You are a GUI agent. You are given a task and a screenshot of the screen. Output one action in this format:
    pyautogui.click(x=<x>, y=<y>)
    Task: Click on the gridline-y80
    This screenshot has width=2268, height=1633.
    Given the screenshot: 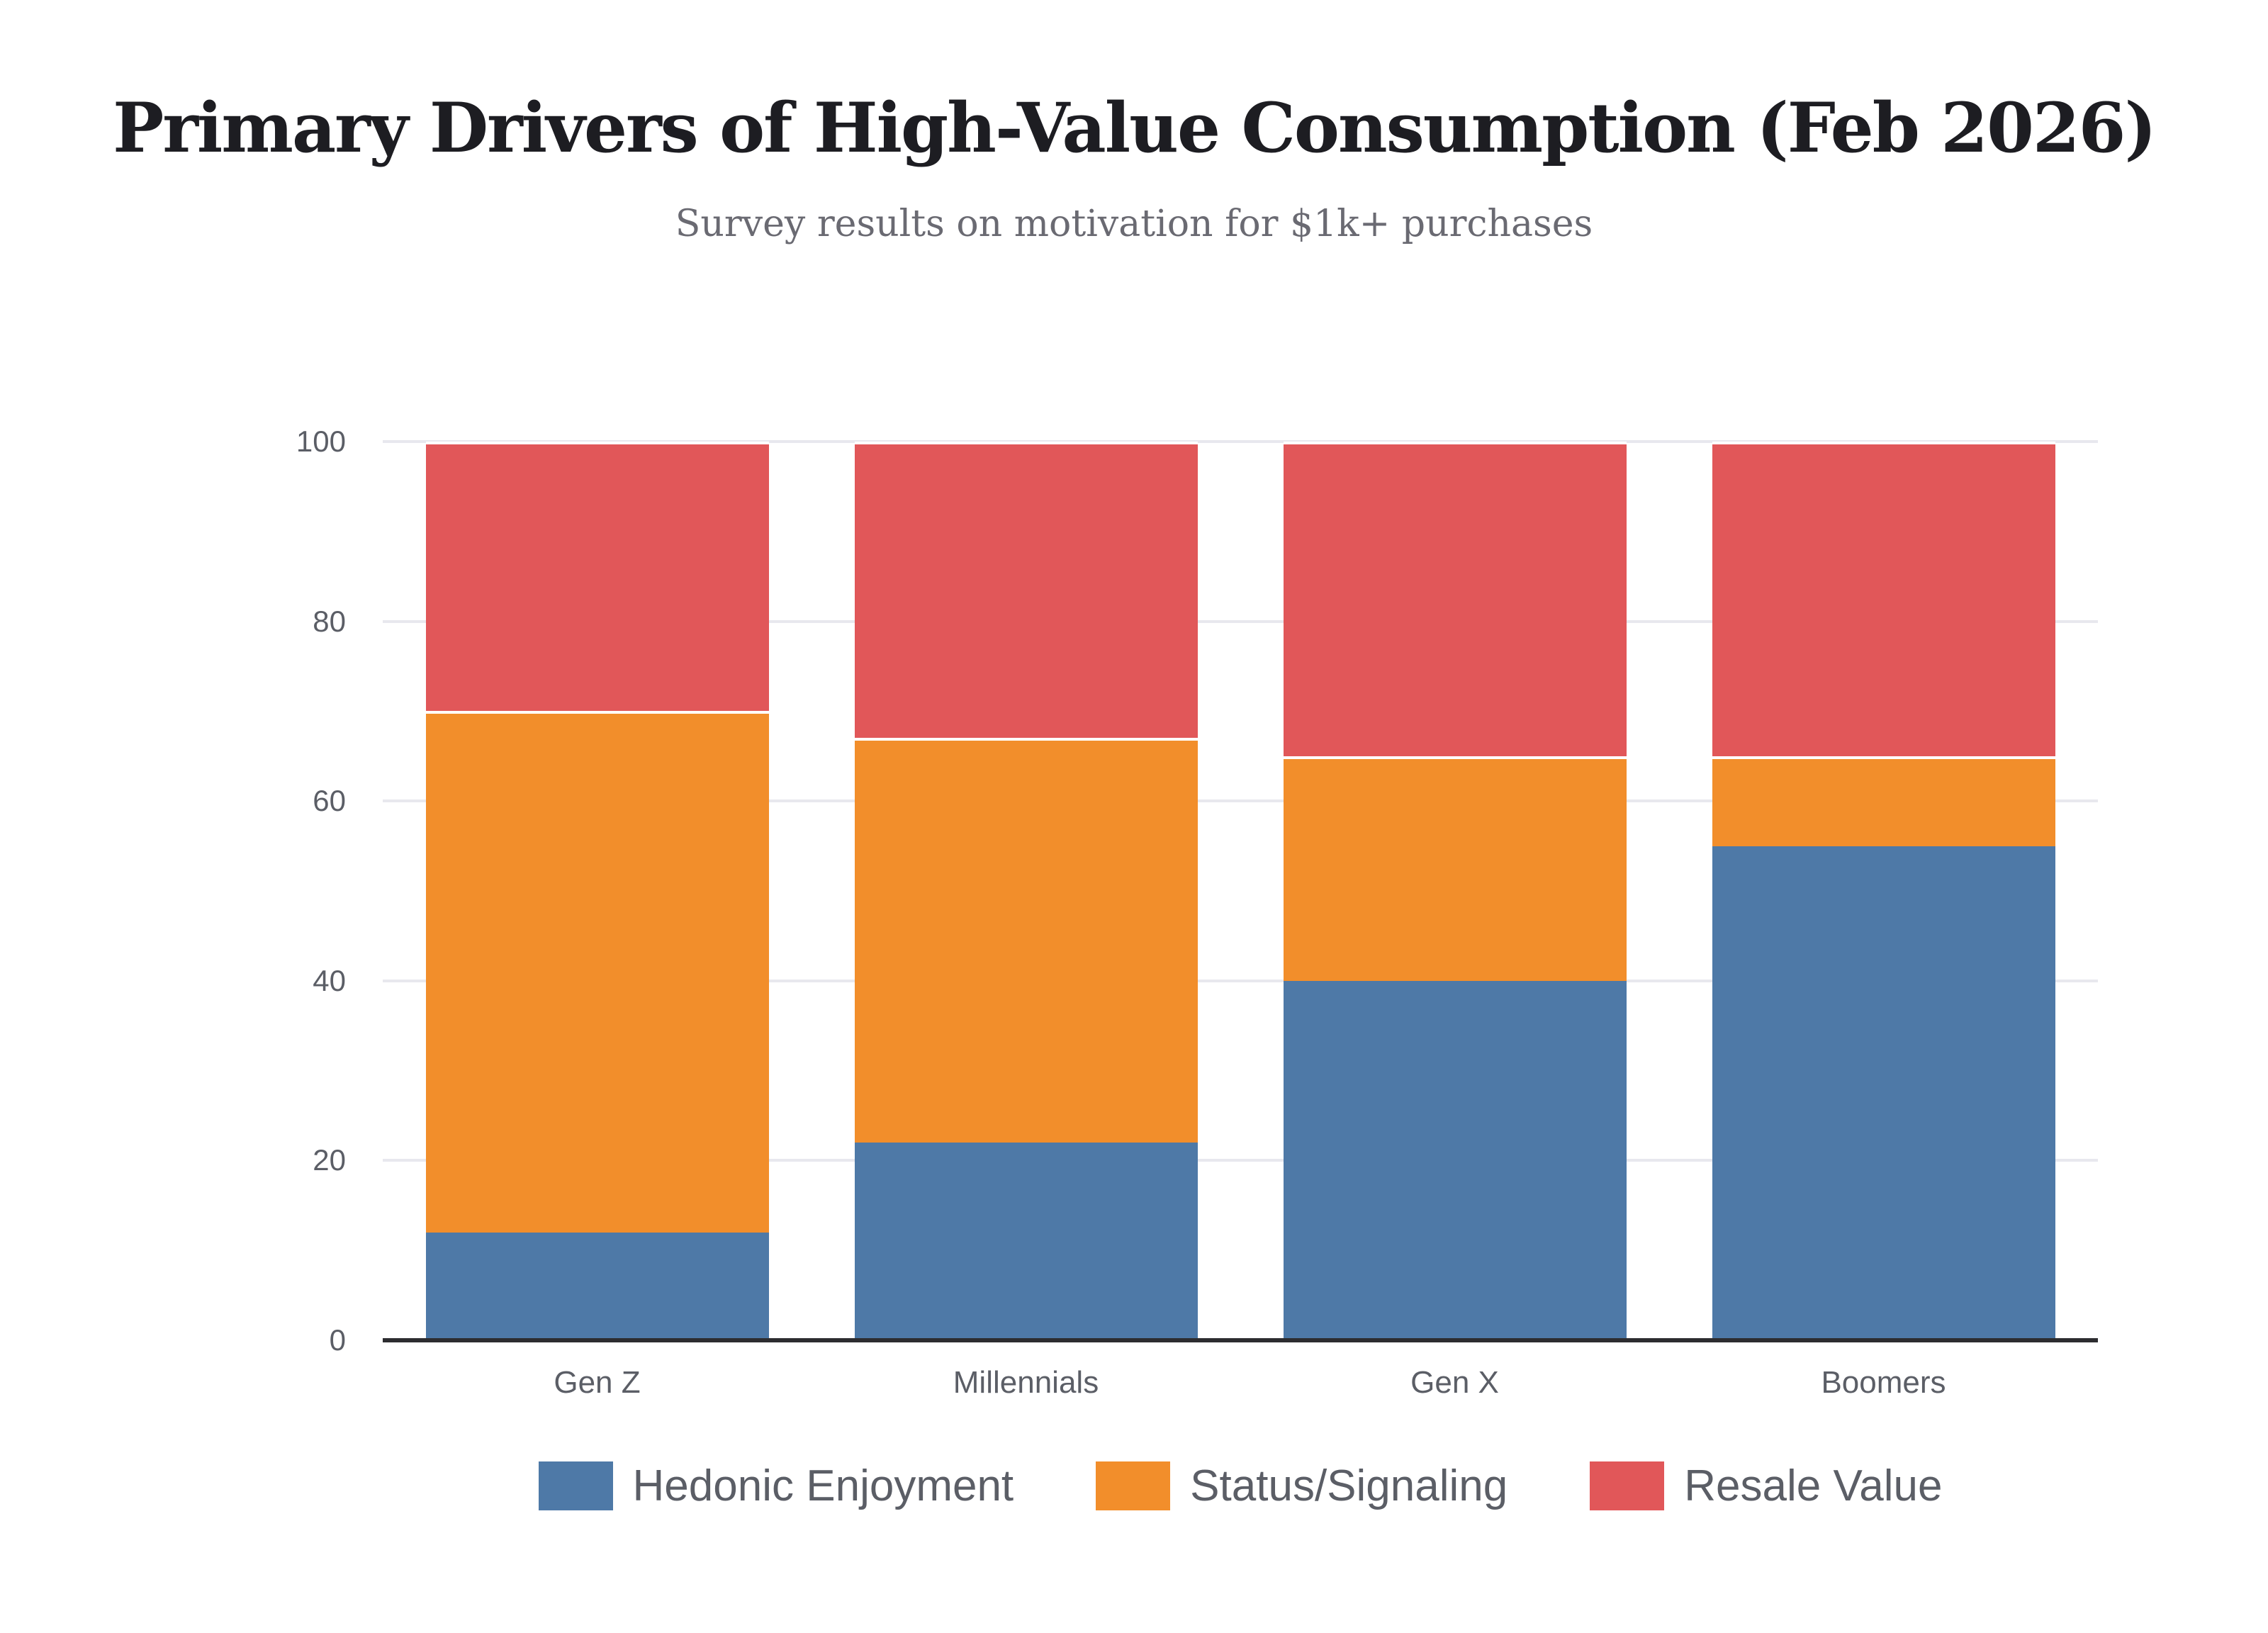 What is the action you would take?
    pyautogui.click(x=1240, y=621)
    